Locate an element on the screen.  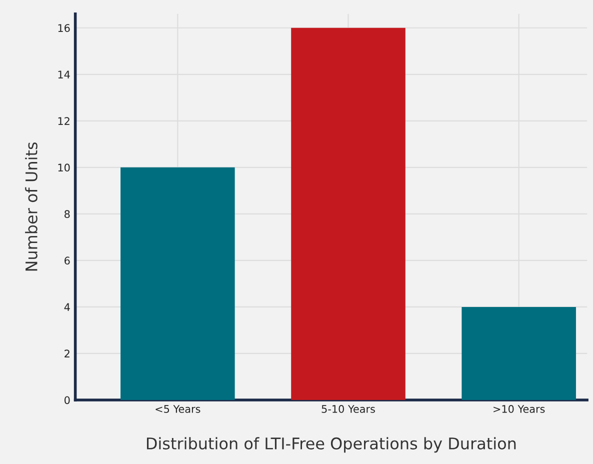
y-axis-title: Number of Units is located at coordinates (31, 206).